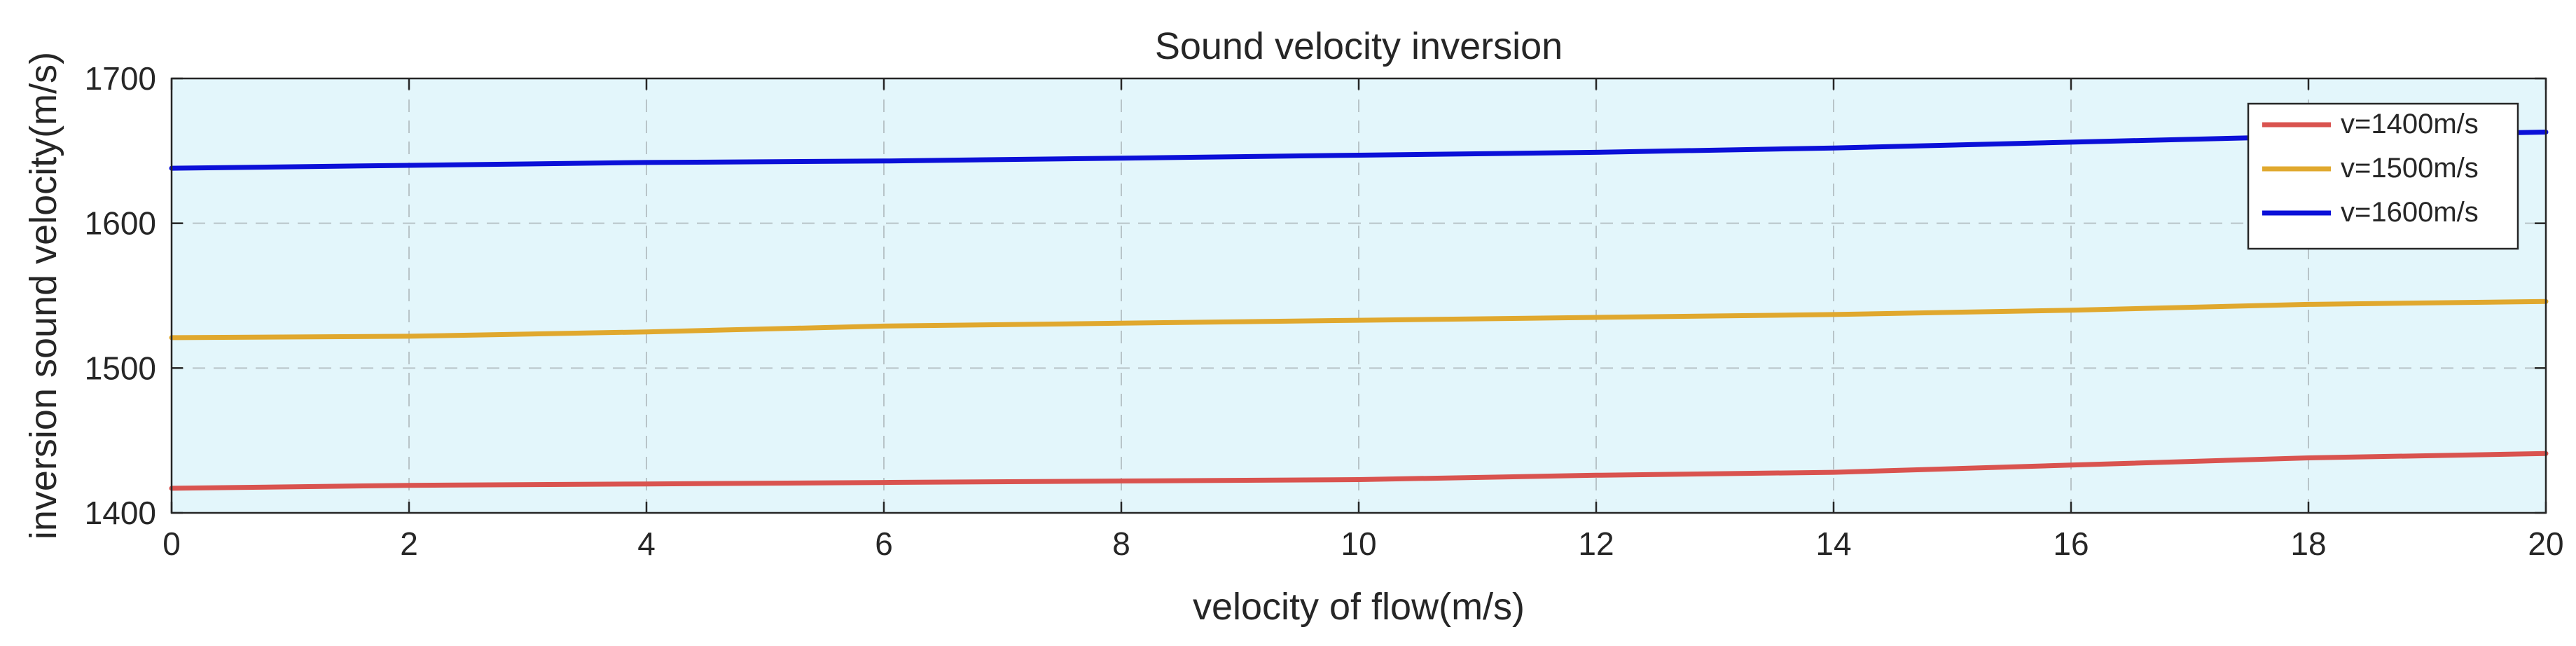 This screenshot has width=2576, height=646. I want to click on y-tick-label: 1600, so click(120, 223).